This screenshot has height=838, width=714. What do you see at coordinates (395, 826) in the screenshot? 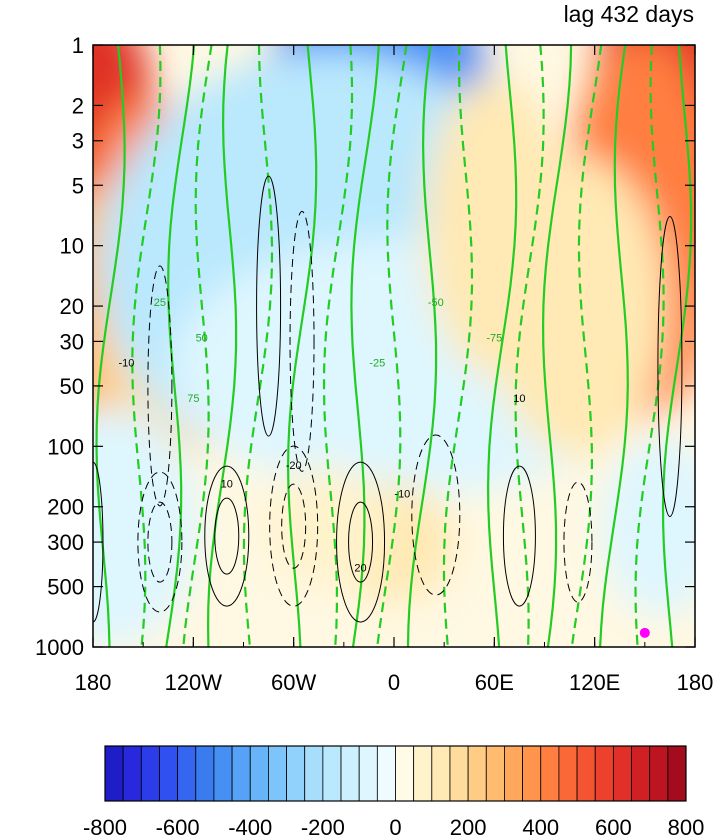
I see `colorbar-label: 0` at bounding box center [395, 826].